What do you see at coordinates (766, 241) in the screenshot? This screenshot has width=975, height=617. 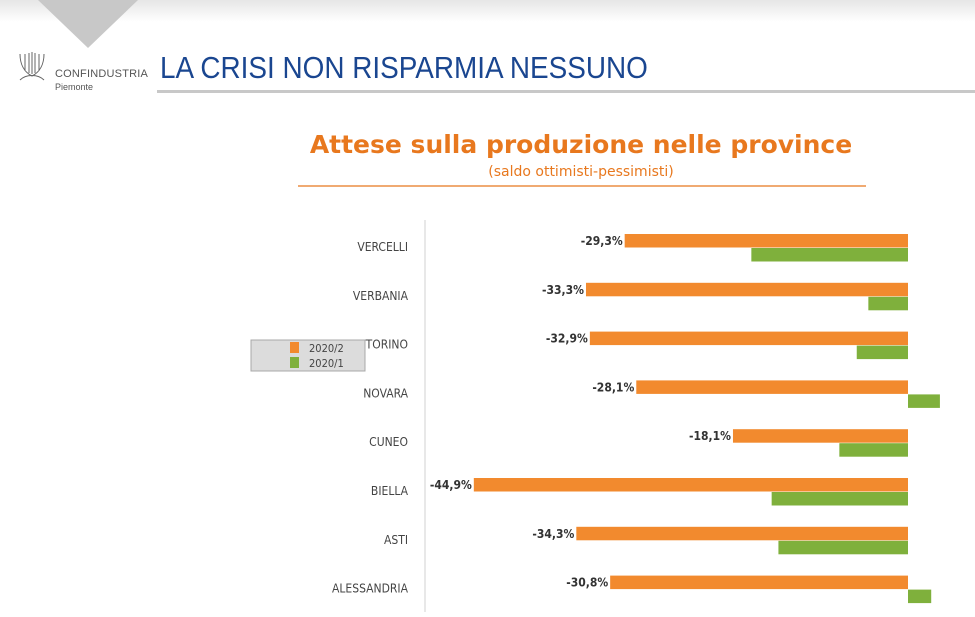 I see `bar-2020-2-vercelli` at bounding box center [766, 241].